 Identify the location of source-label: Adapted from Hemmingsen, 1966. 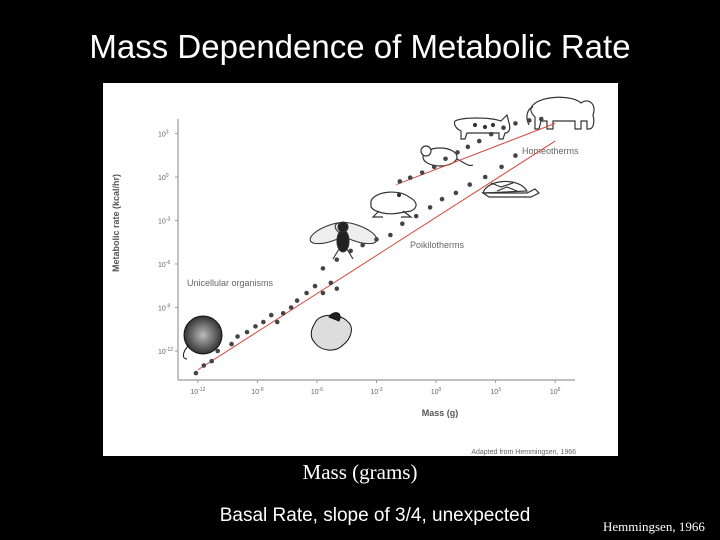
(523, 452).